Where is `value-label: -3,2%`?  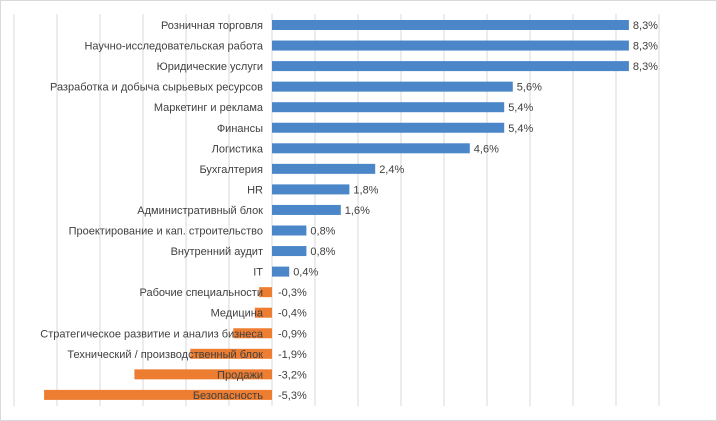
value-label: -3,2% is located at coordinates (292, 375).